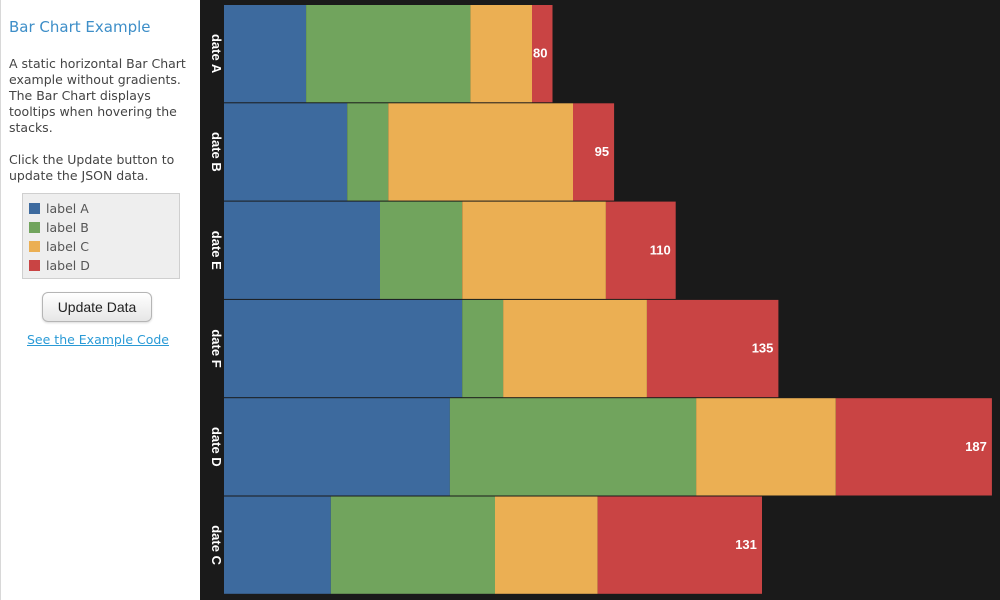  Describe the element at coordinates (67, 208) in the screenshot. I see `legend-label: label A` at that location.